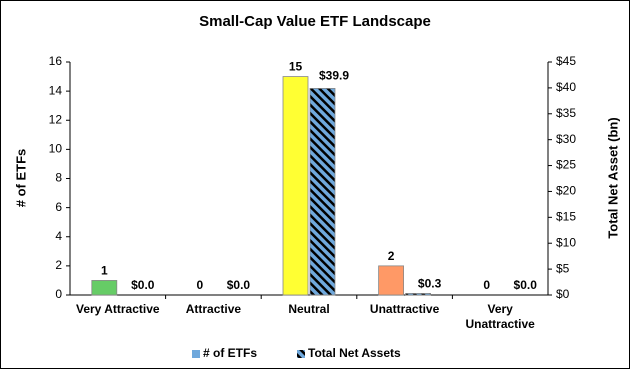  Describe the element at coordinates (117, 309) in the screenshot. I see `x-tick-label: Very Attractive` at that location.